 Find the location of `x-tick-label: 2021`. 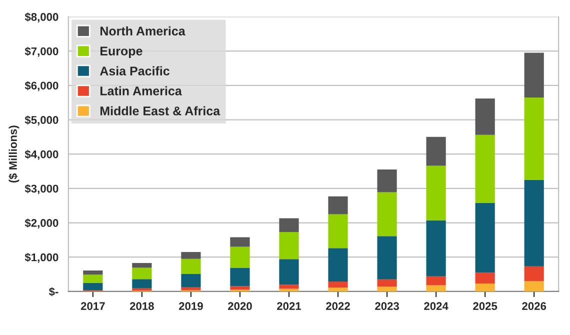

x-tick-label: 2021 is located at coordinates (289, 306).